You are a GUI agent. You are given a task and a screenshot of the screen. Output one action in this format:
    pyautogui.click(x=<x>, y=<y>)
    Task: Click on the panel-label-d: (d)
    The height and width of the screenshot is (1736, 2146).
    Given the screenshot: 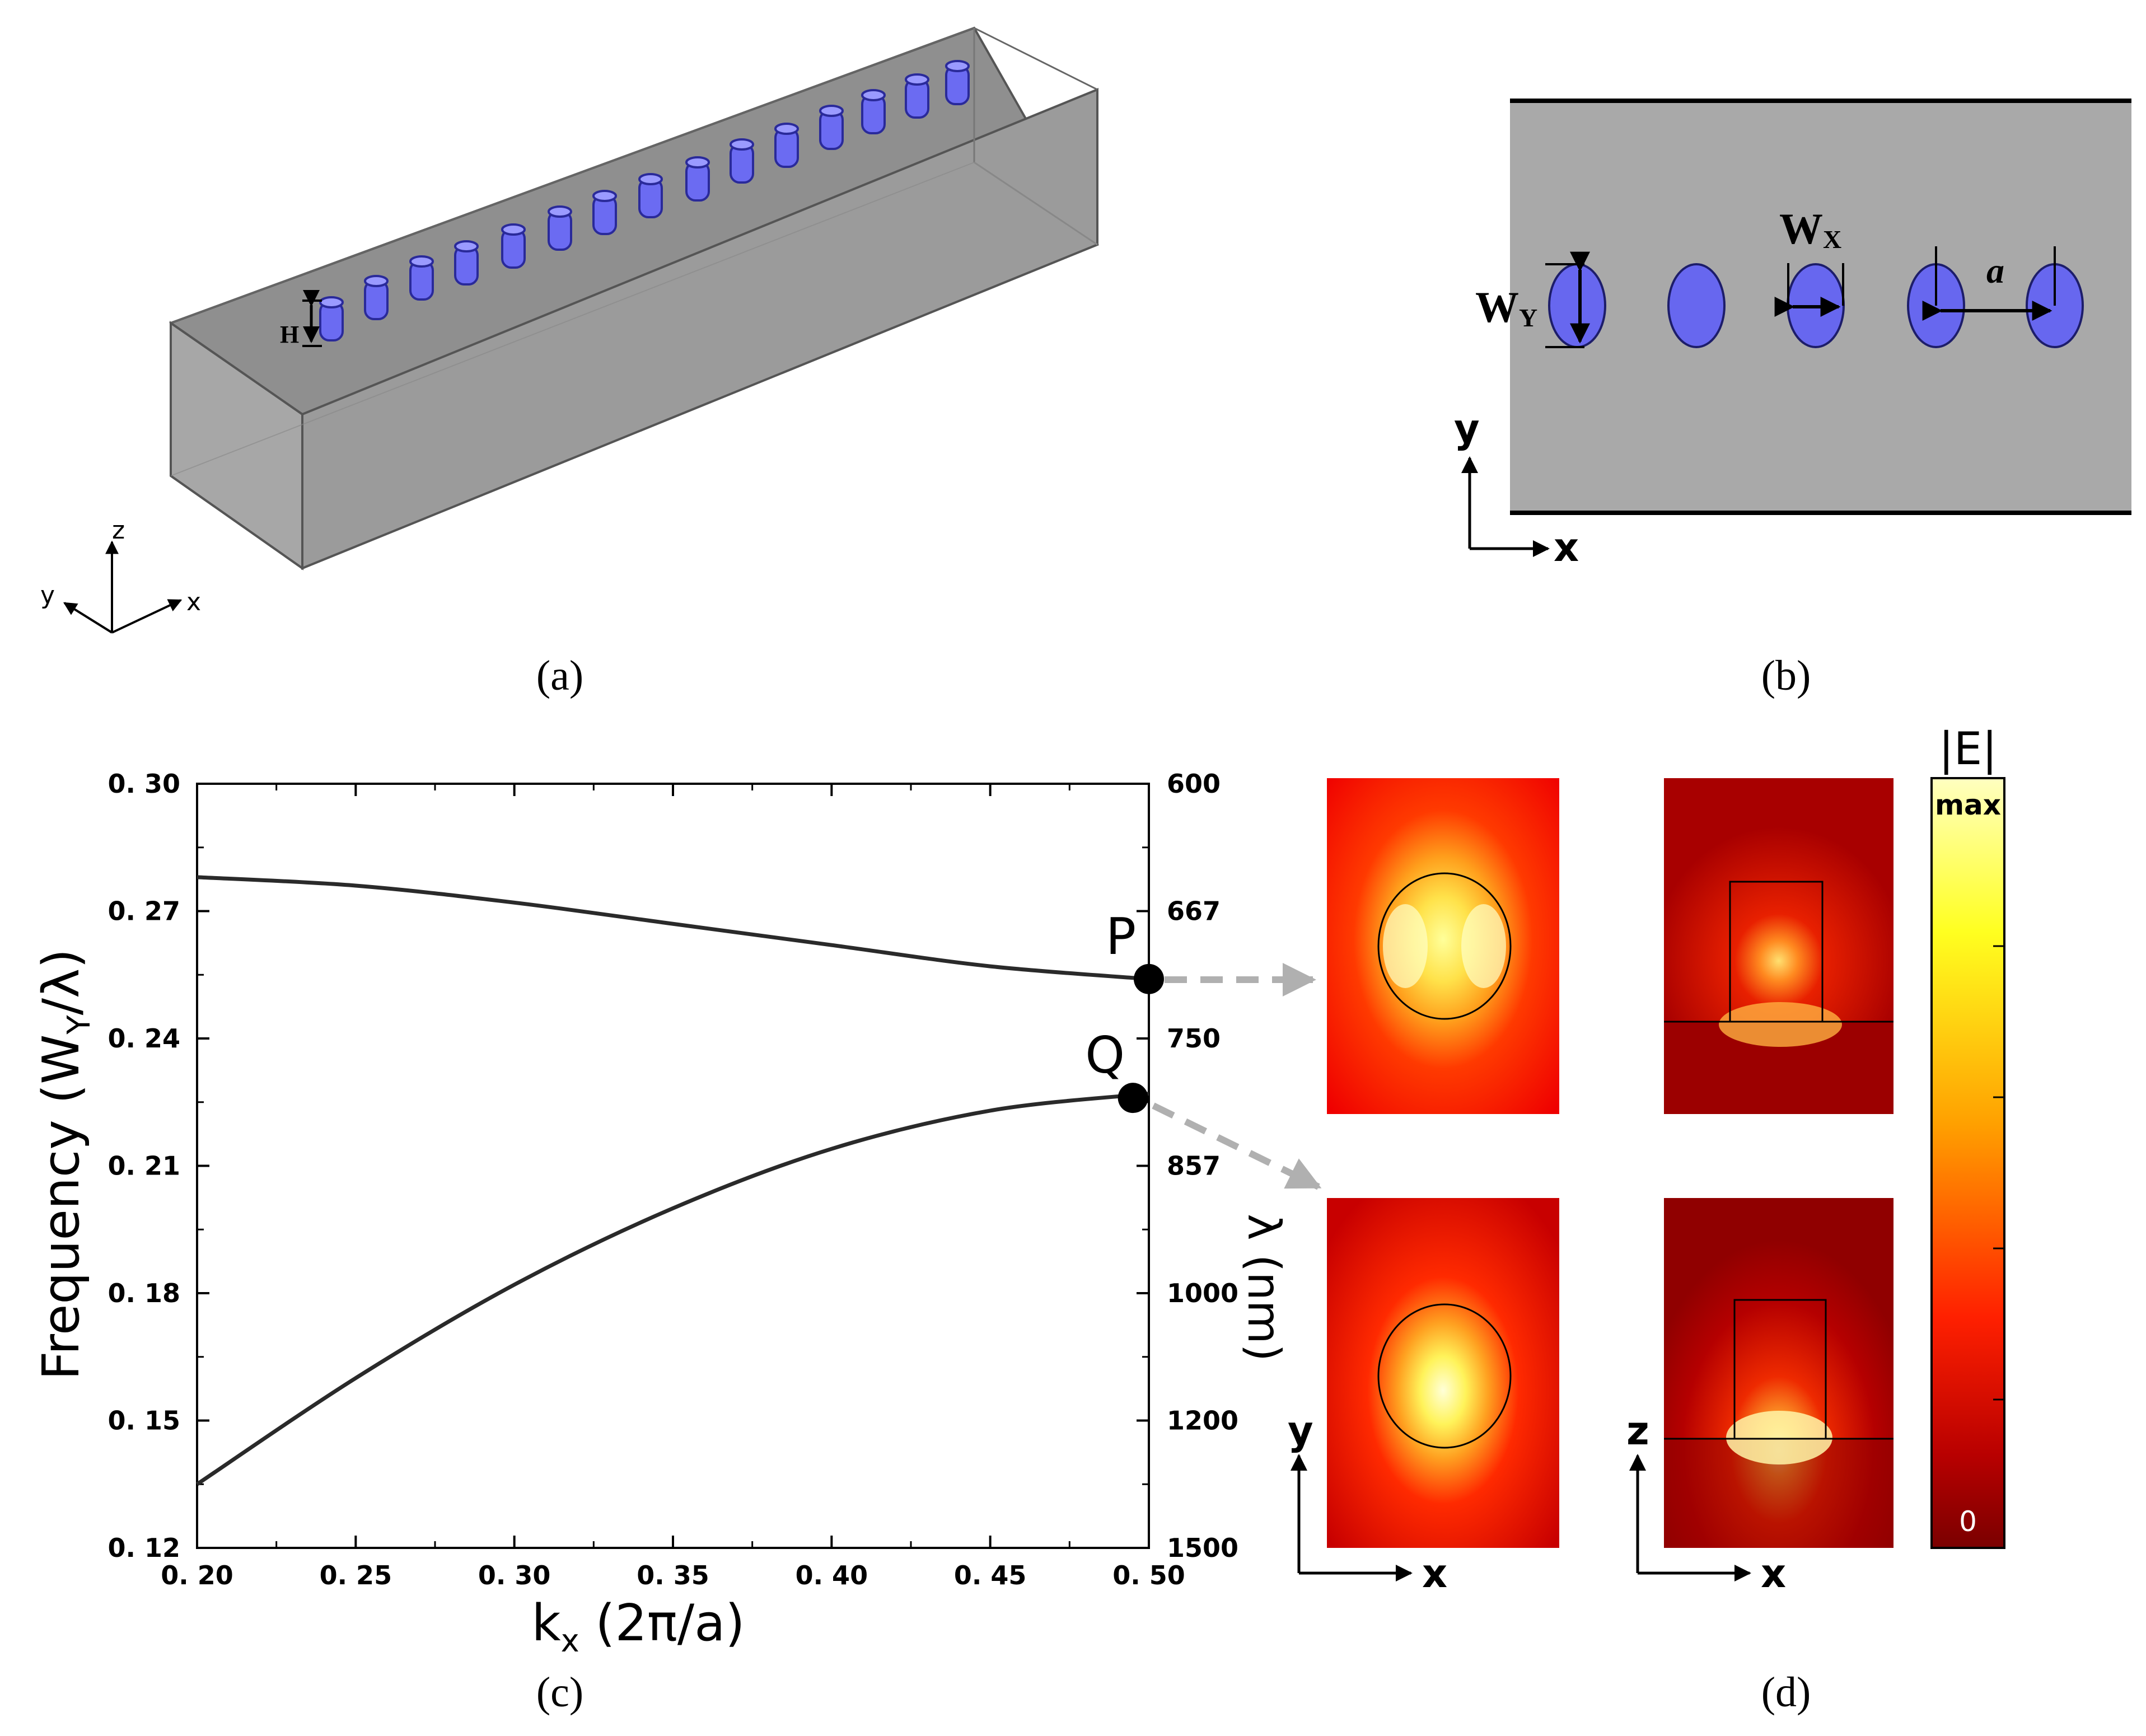 What is the action you would take?
    pyautogui.click(x=1786, y=1692)
    